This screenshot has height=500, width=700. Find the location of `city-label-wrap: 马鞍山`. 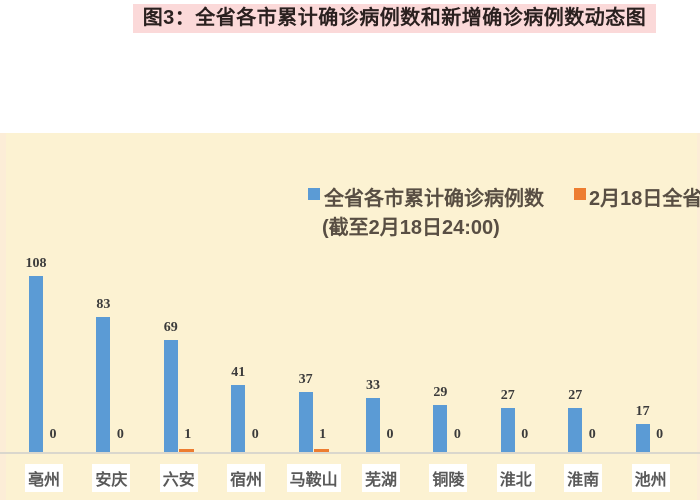

city-label-wrap: 马鞍山 is located at coordinates (314, 478).